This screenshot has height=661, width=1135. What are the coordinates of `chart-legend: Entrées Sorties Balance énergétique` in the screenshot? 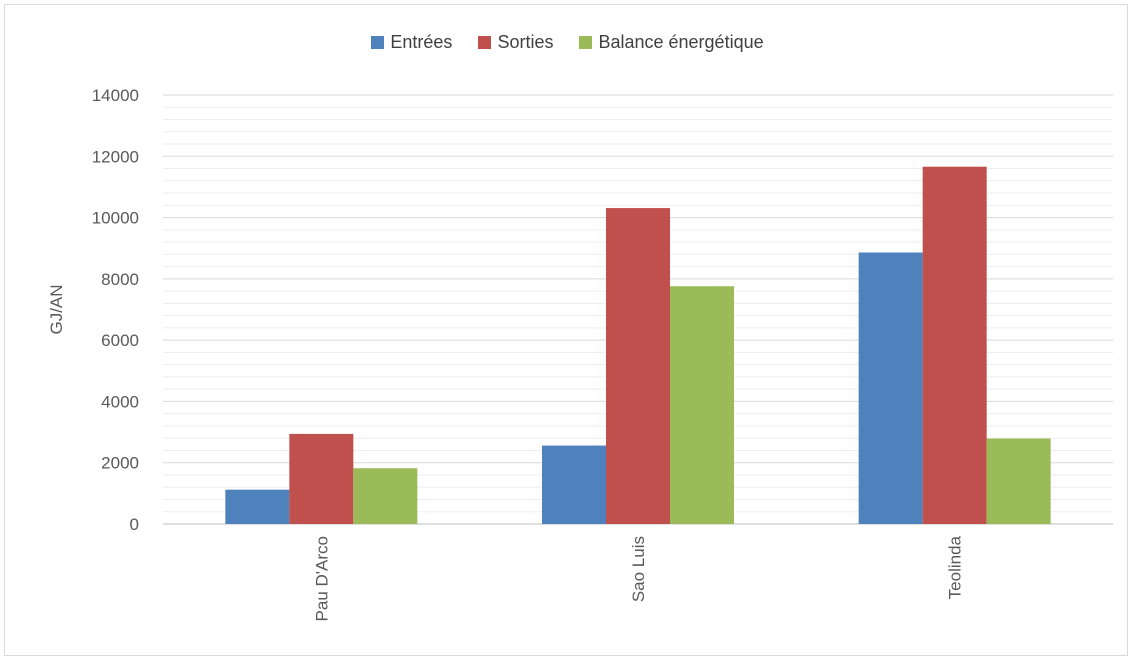 It's located at (567, 42).